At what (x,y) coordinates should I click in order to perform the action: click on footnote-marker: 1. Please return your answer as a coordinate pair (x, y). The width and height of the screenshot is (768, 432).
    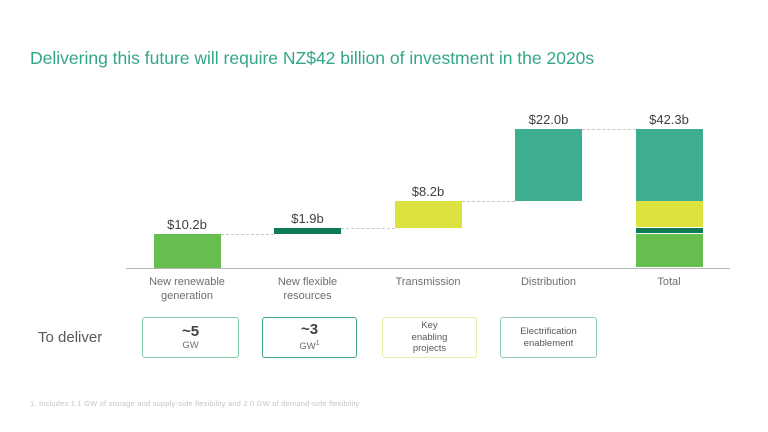
    Looking at the image, I should click on (317, 344).